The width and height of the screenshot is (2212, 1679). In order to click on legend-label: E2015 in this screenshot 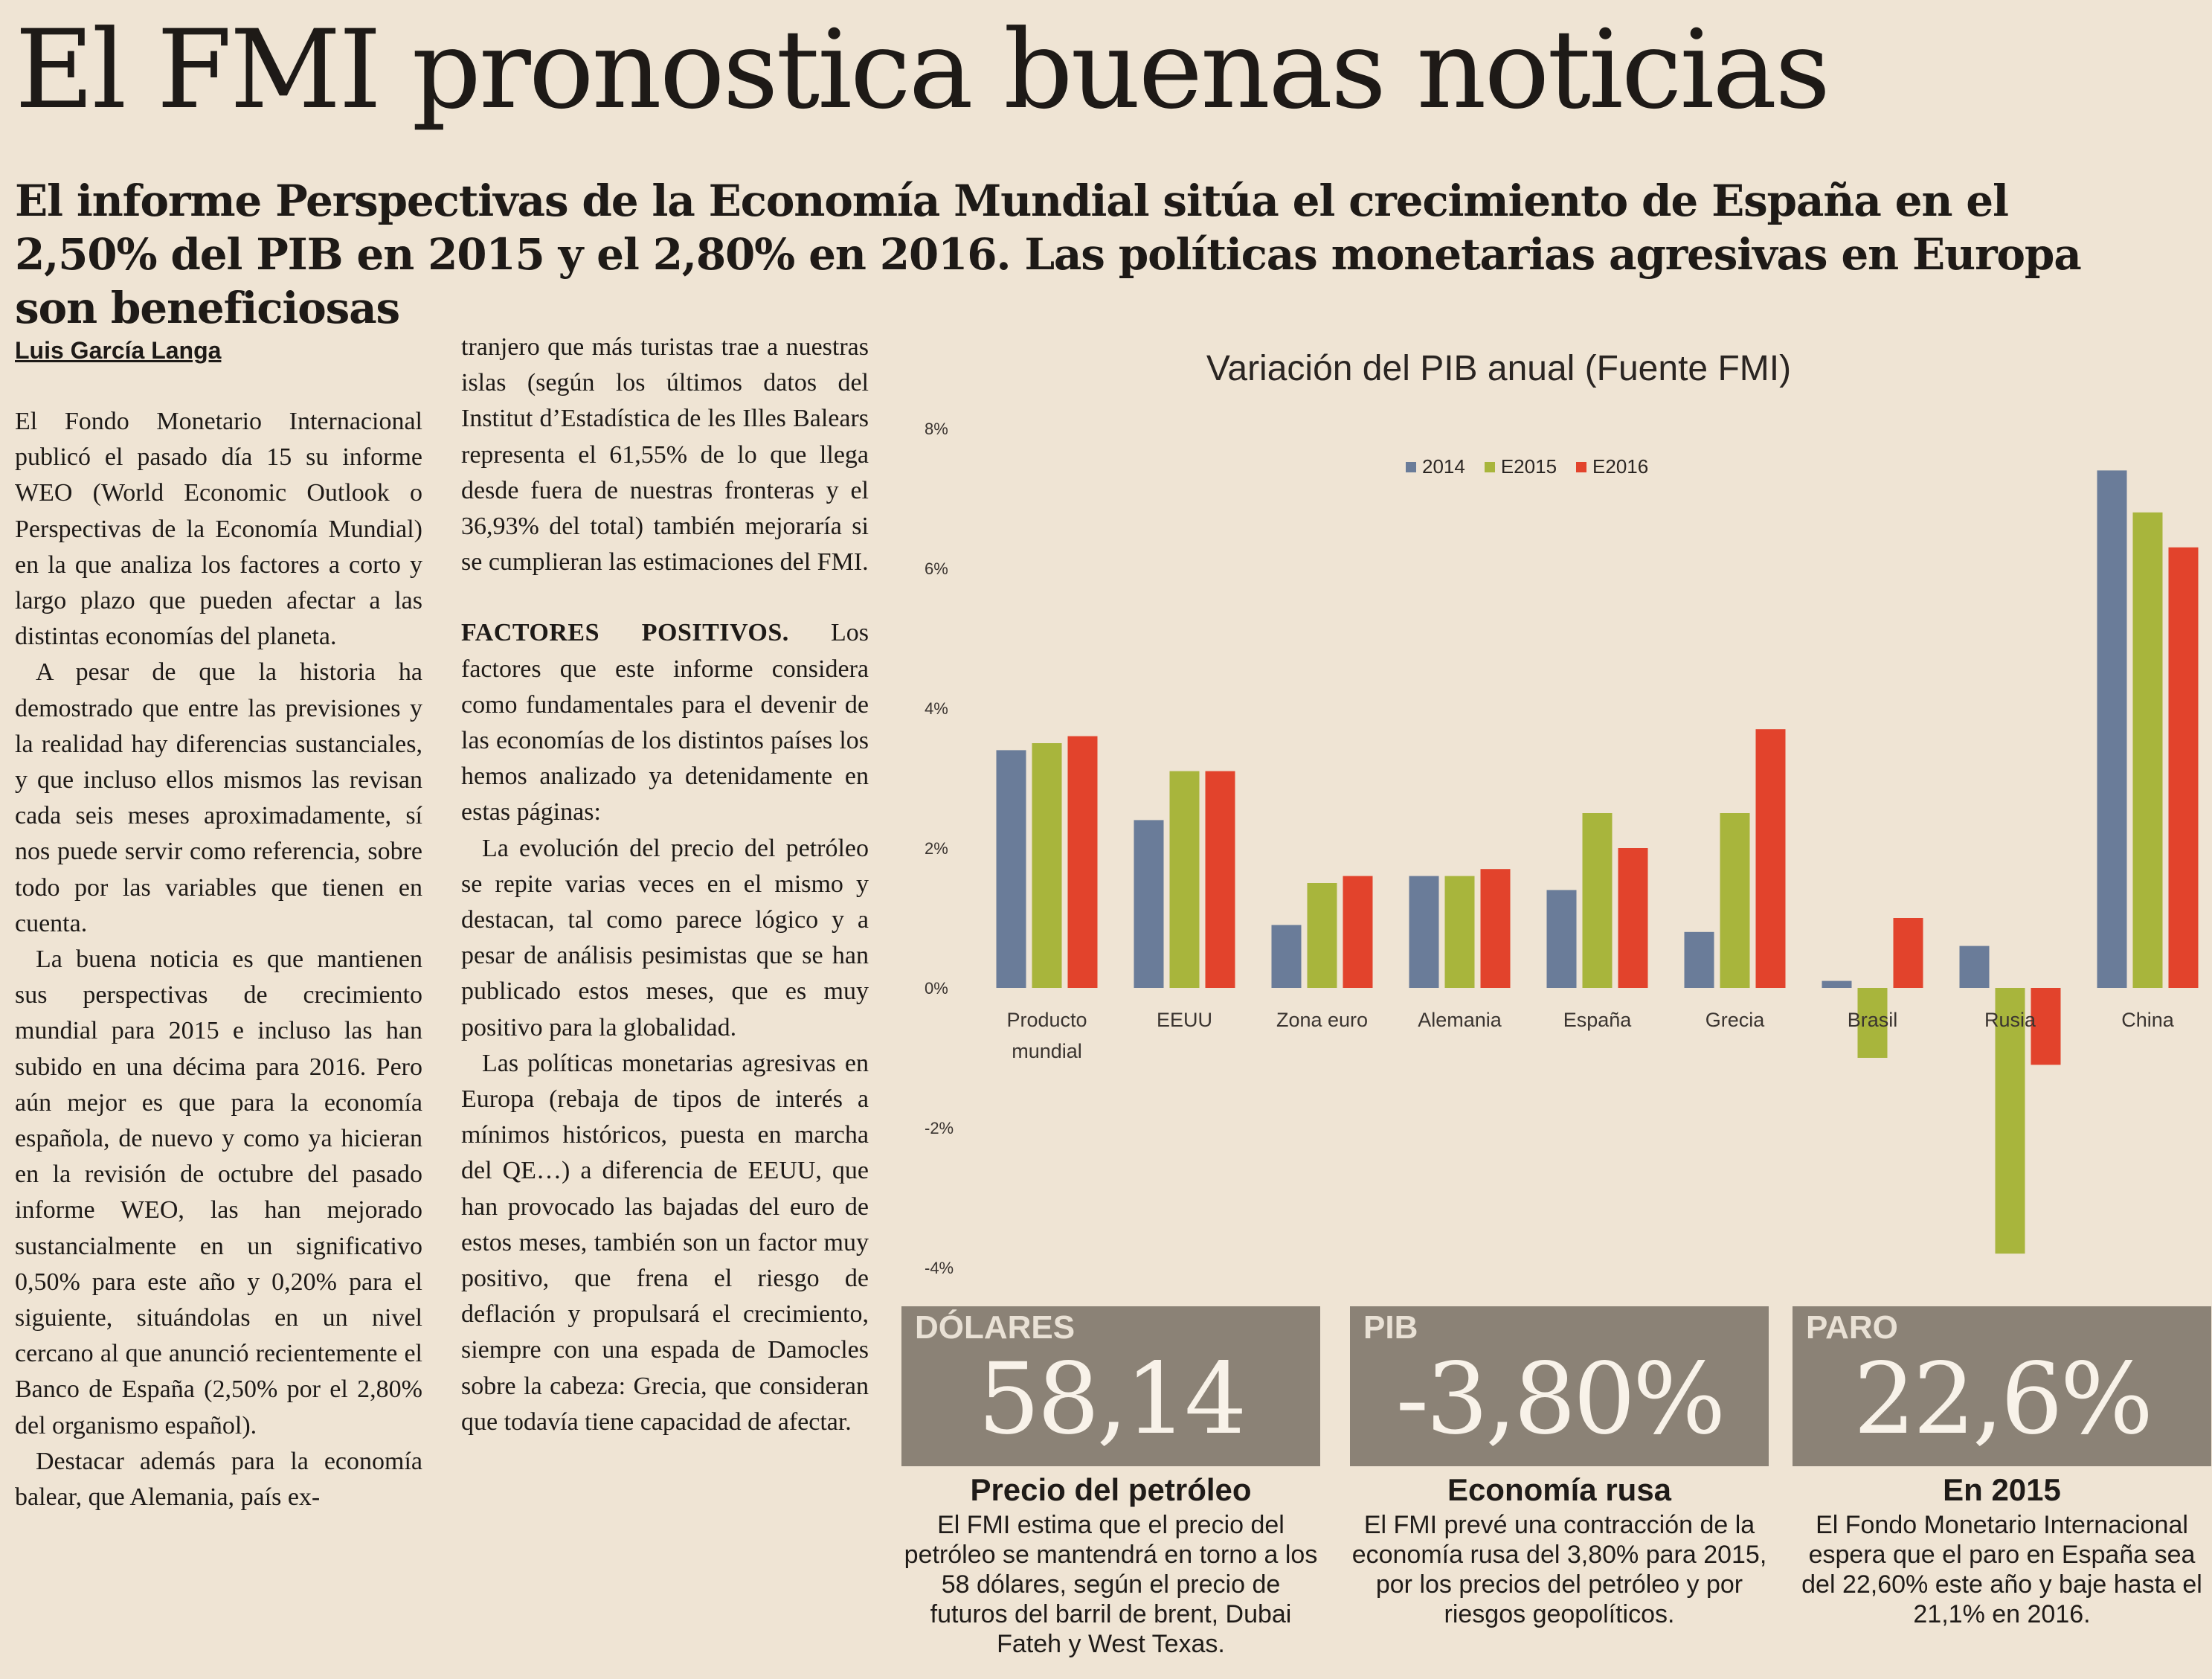, I will do `click(1528, 467)`.